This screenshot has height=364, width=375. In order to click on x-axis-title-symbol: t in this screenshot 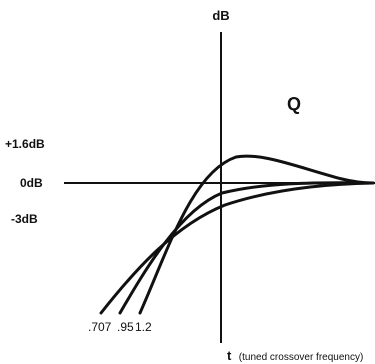, I will do `click(229, 355)`.